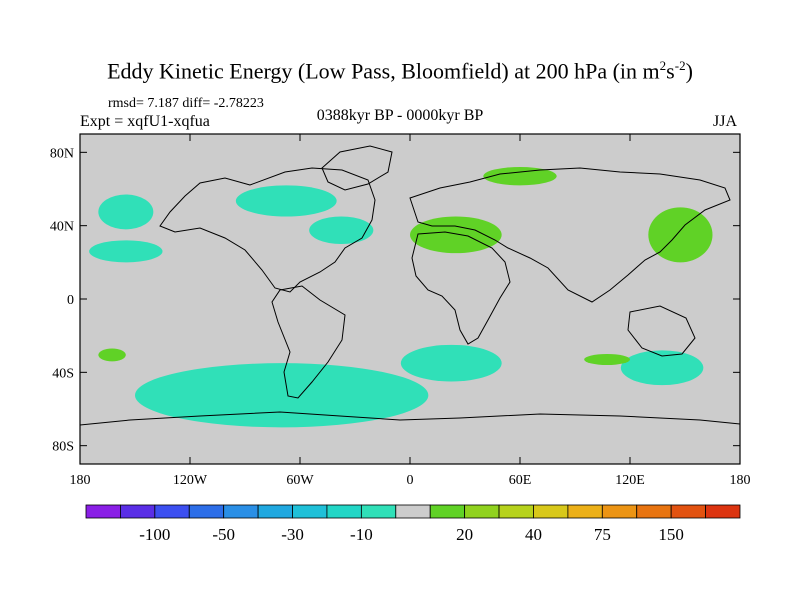  Describe the element at coordinates (190, 480) in the screenshot. I see `x-tick-label: 120W` at that location.